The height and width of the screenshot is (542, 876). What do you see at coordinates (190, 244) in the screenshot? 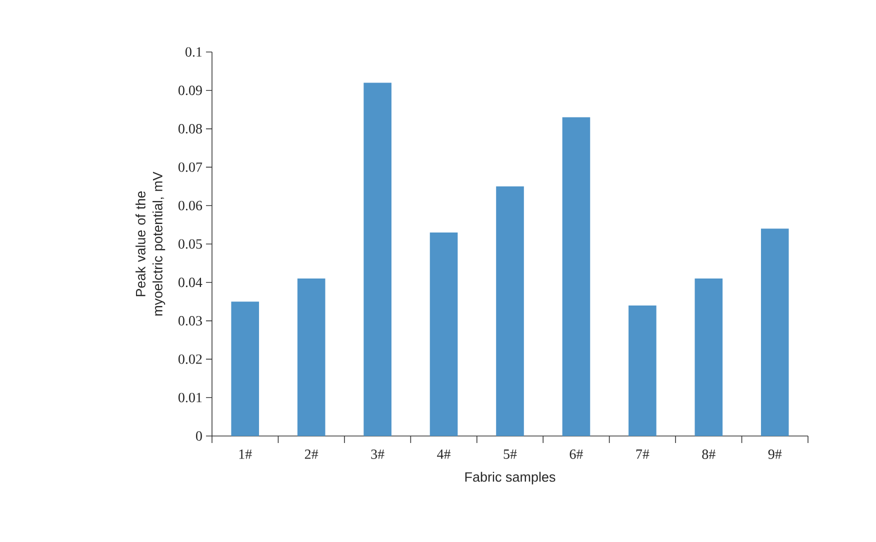
I see `y-tick-label: 0.05` at bounding box center [190, 244].